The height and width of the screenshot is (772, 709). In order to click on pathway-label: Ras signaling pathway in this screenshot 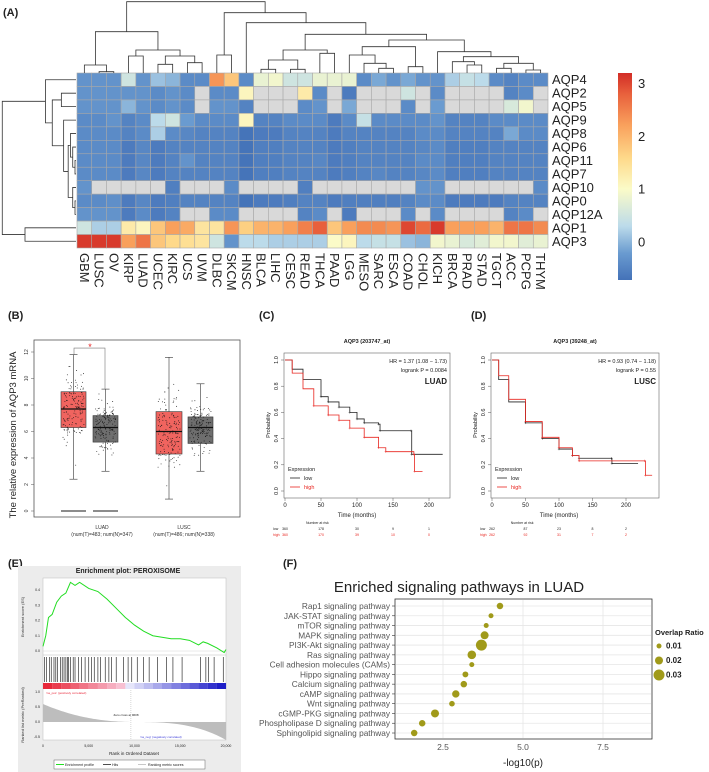, I will do `click(349, 655)`.